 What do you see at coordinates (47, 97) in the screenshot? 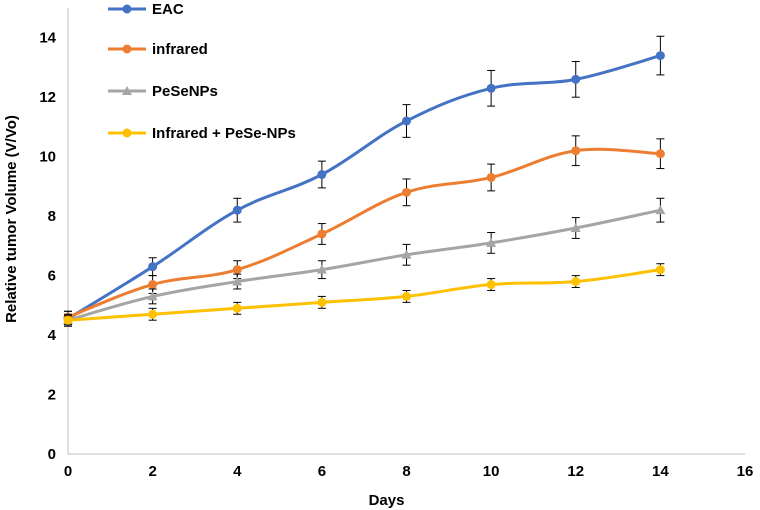
I see `y-tick-label: 12` at bounding box center [47, 97].